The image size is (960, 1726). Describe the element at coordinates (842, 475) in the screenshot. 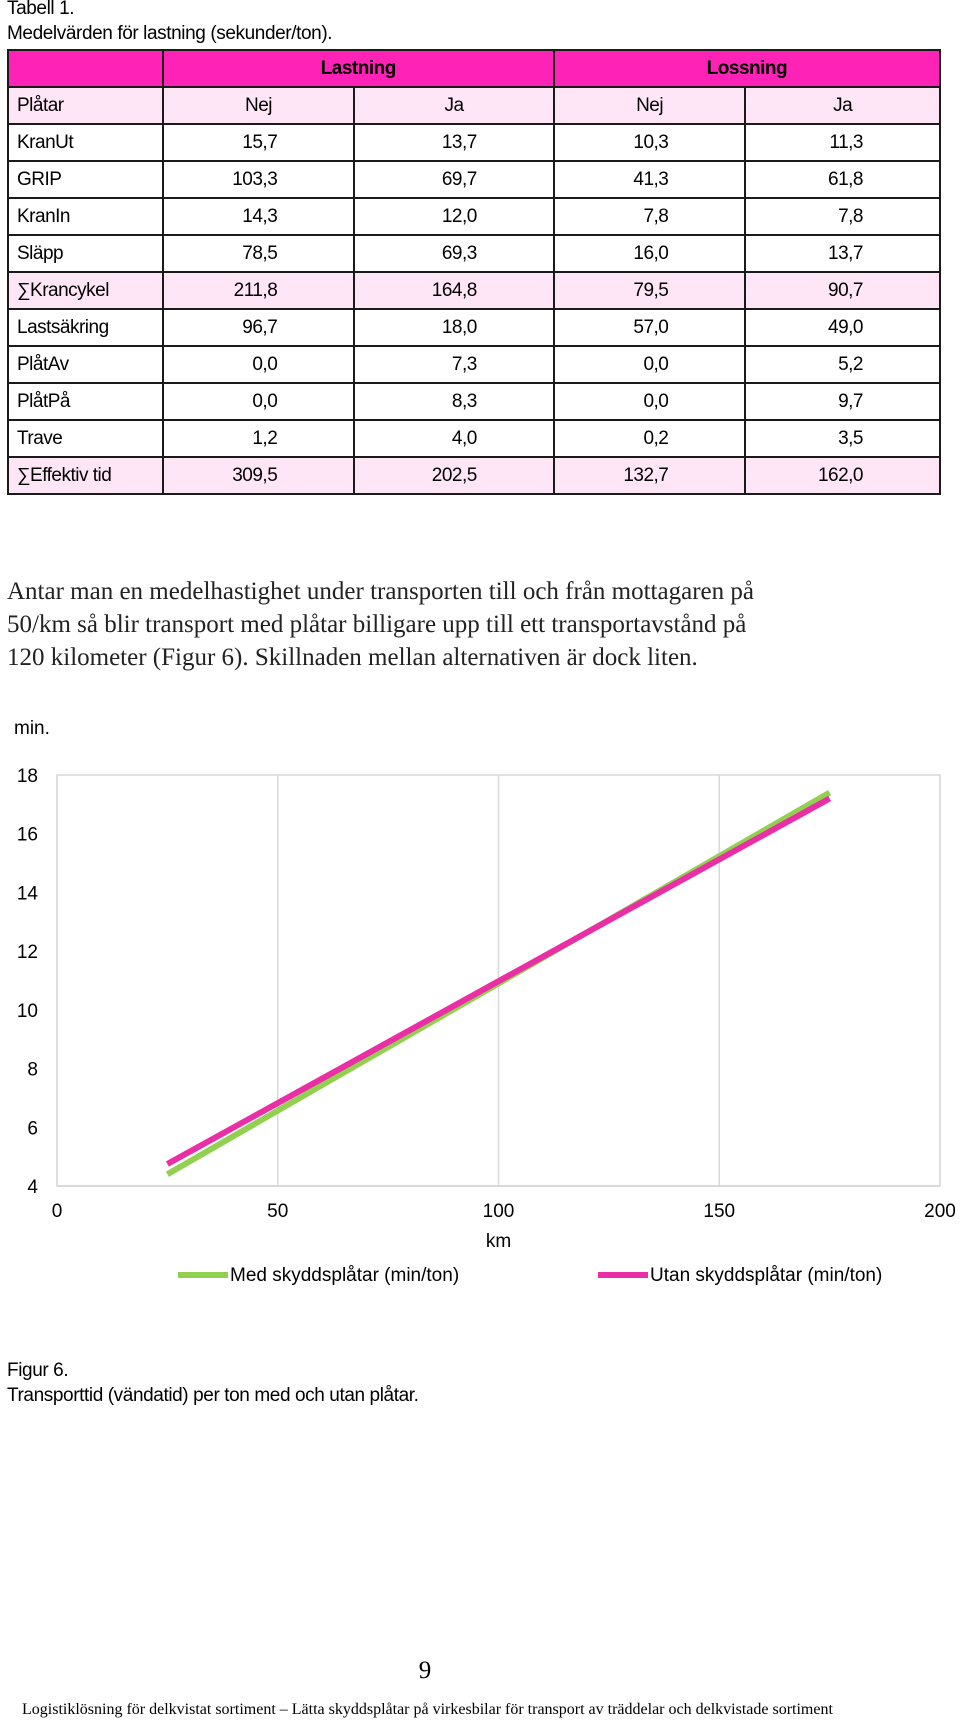

I see `table-cell: 162,0` at that location.